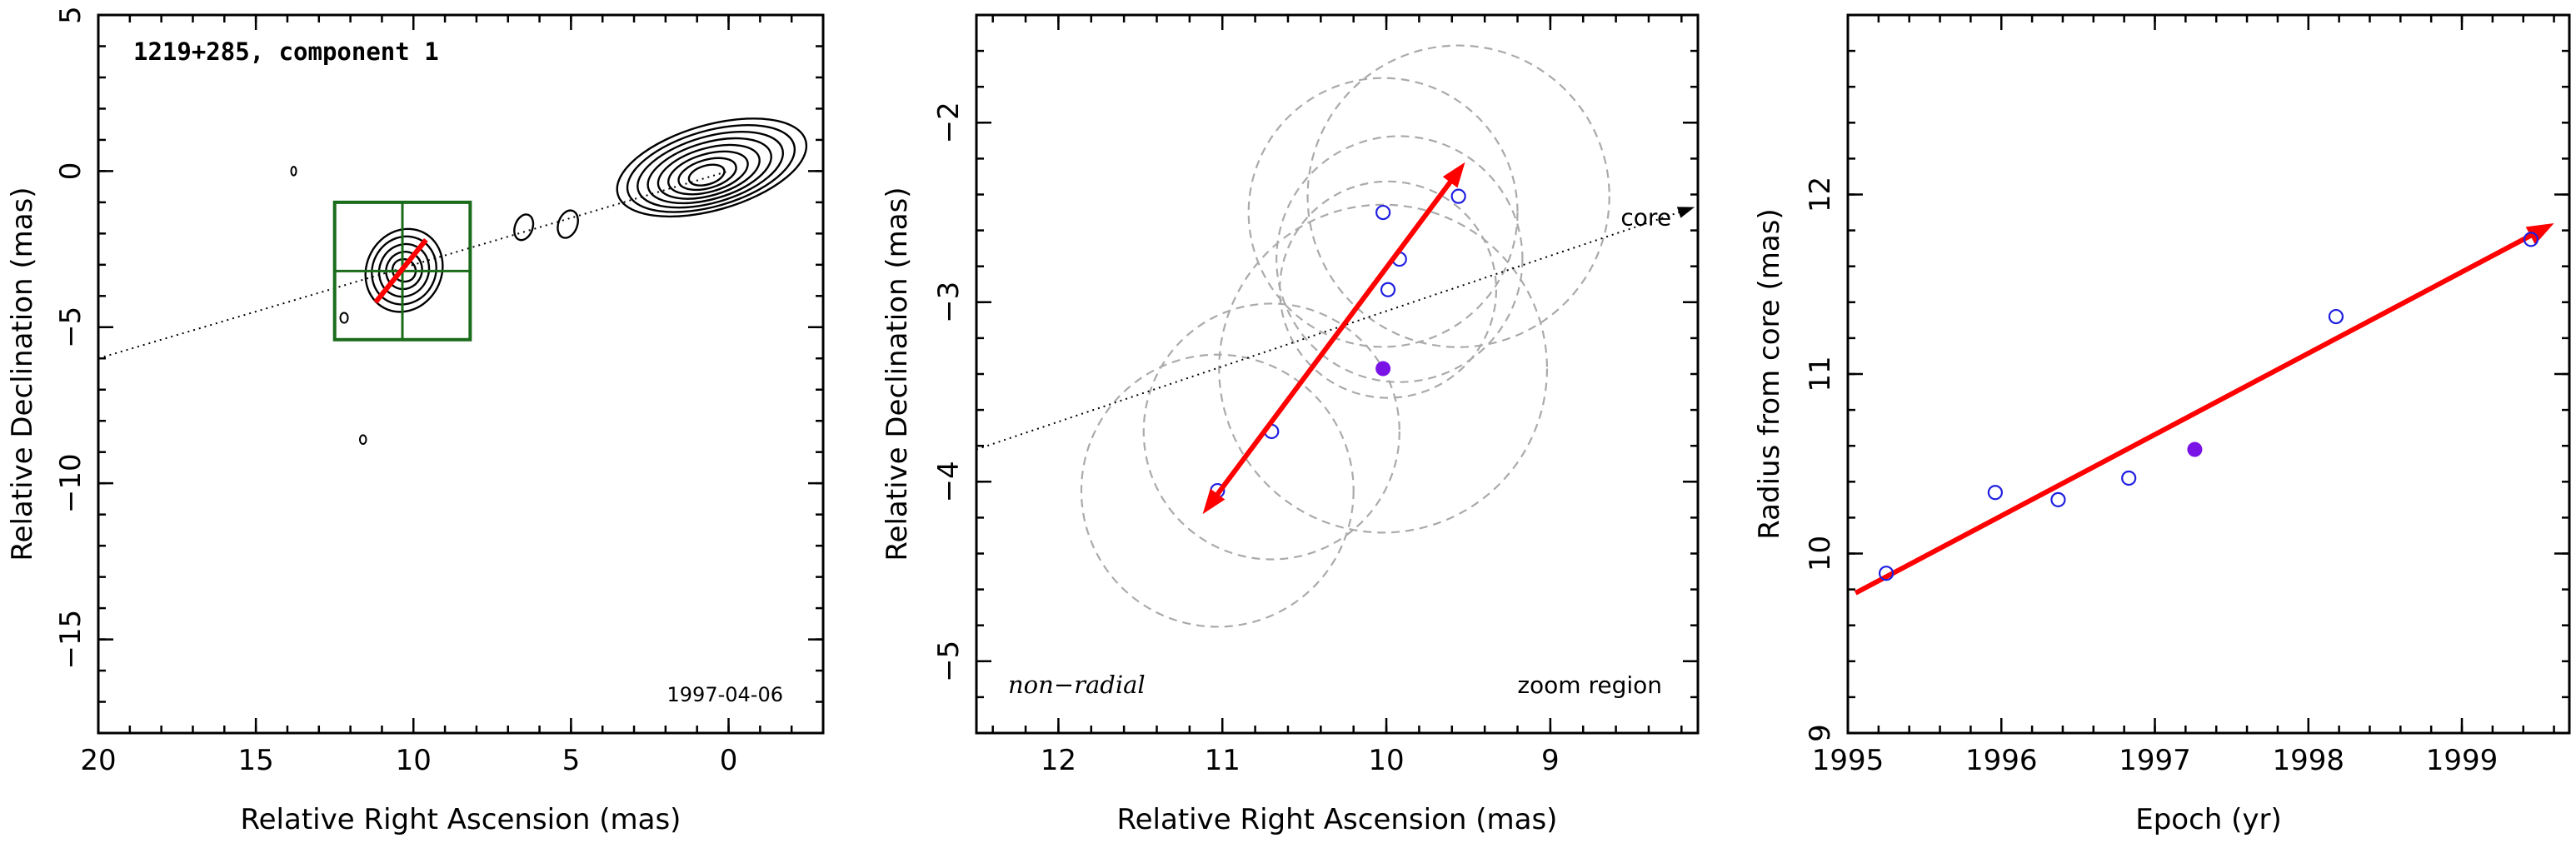 The image size is (2576, 843). I want to click on y-tick-label: −10, so click(70, 483).